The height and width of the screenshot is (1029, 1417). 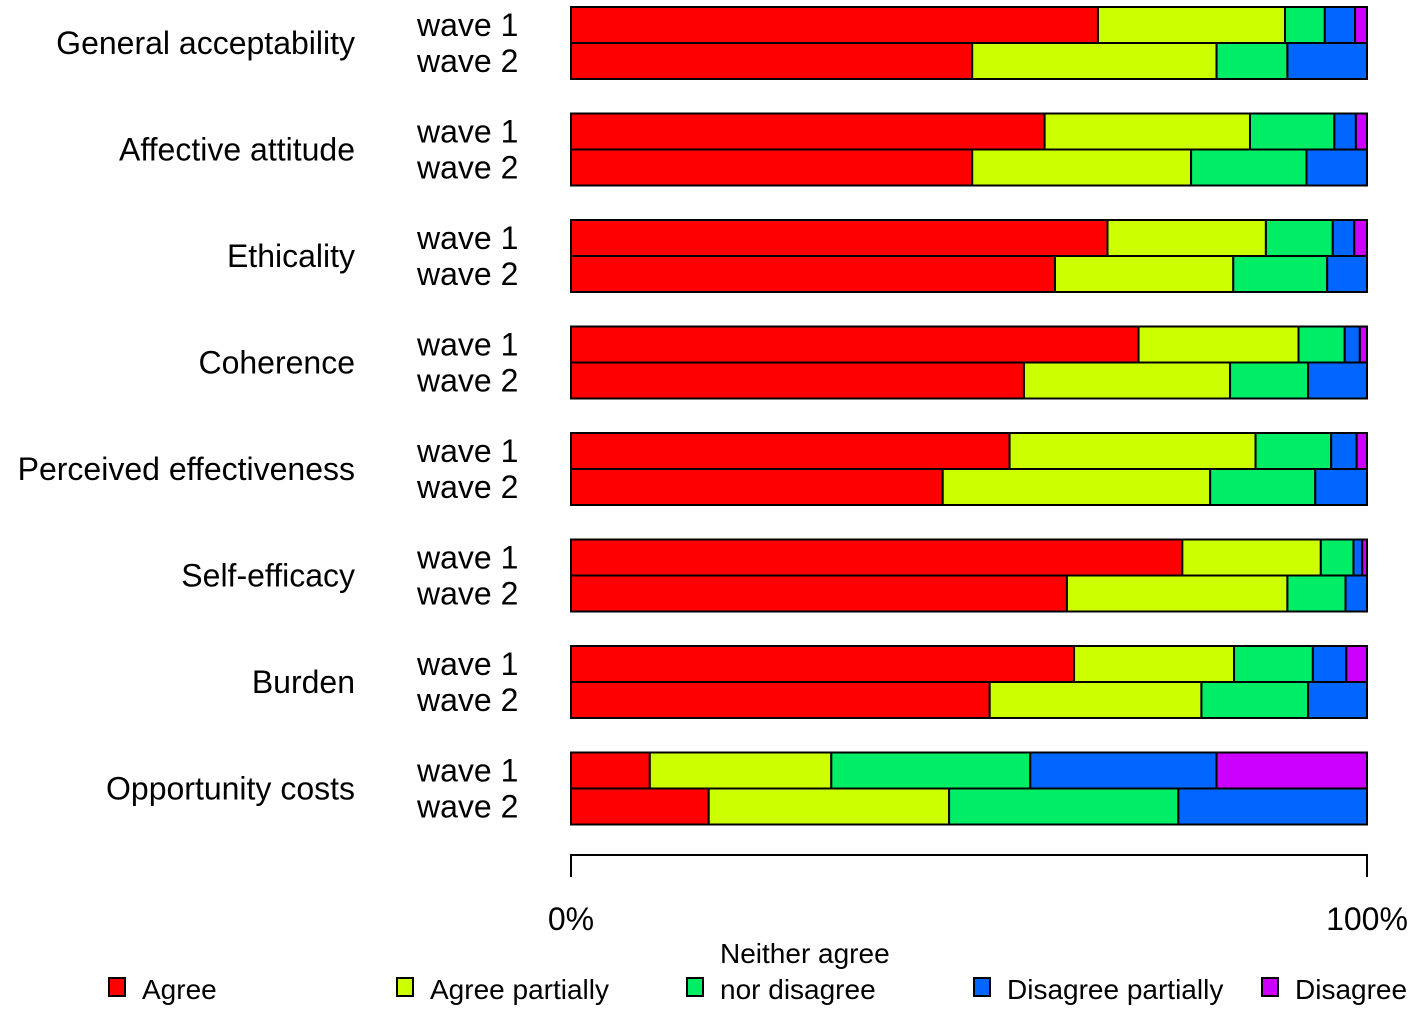 What do you see at coordinates (268, 576) in the screenshot?
I see `category-label-self-efficacy: Self-efficacy` at bounding box center [268, 576].